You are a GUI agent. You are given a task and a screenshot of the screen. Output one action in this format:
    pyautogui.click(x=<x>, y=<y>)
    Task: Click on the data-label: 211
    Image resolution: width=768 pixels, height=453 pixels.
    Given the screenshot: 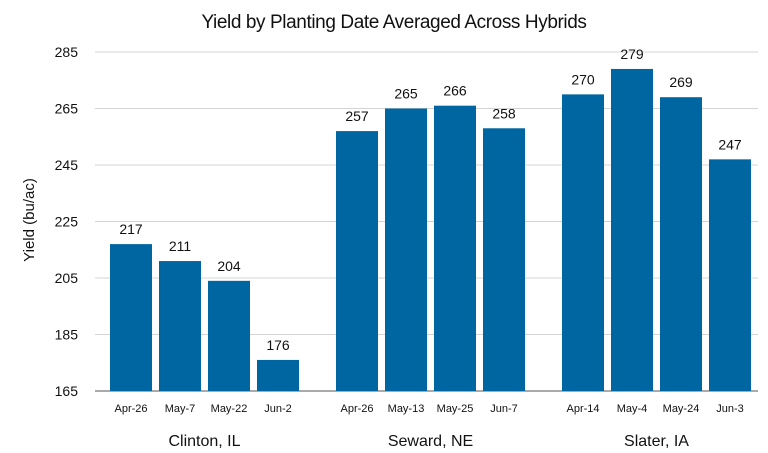 What is the action you would take?
    pyautogui.click(x=180, y=246)
    